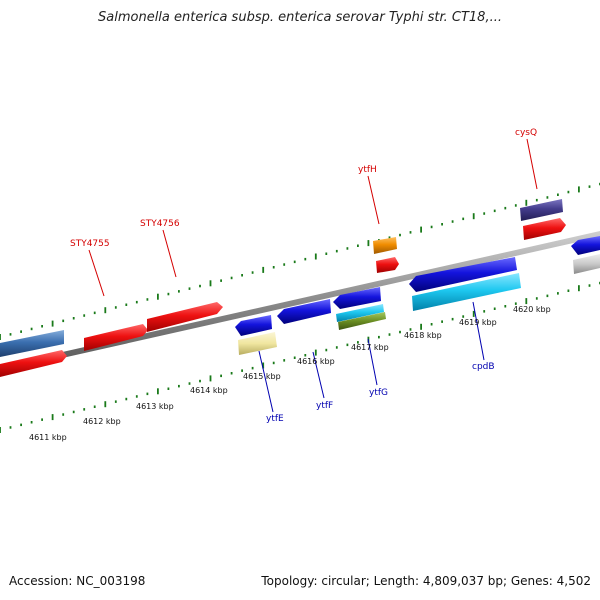 The width and height of the screenshot is (600, 600). What do you see at coordinates (262, 376) in the screenshot?
I see `kbp-label: 4615 kbp` at bounding box center [262, 376].